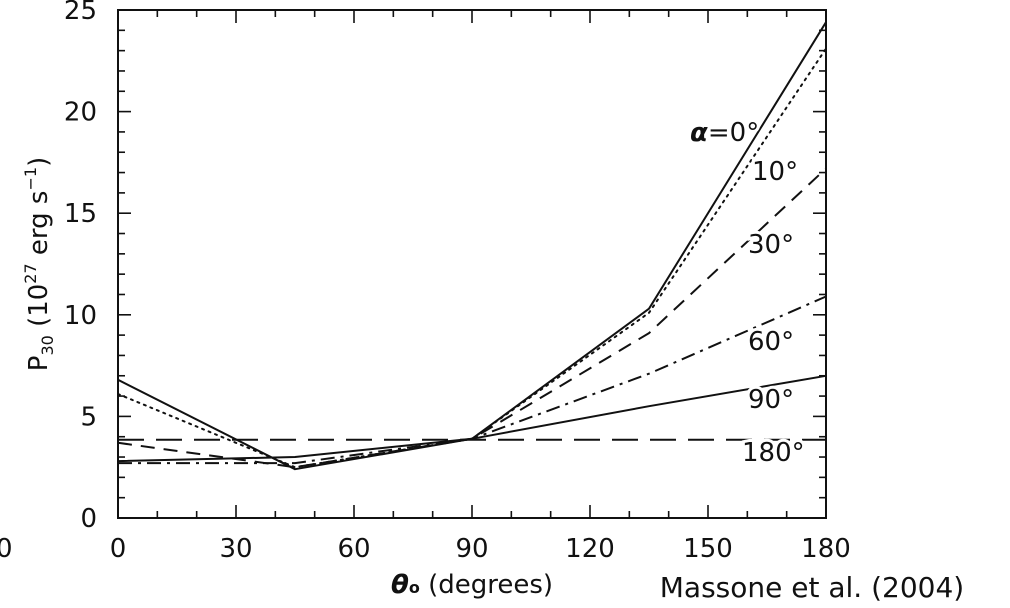 This screenshot has height=608, width=1010. What do you see at coordinates (414, 587) in the screenshot?
I see `x-axis-symbol-sub: o` at bounding box center [414, 587].